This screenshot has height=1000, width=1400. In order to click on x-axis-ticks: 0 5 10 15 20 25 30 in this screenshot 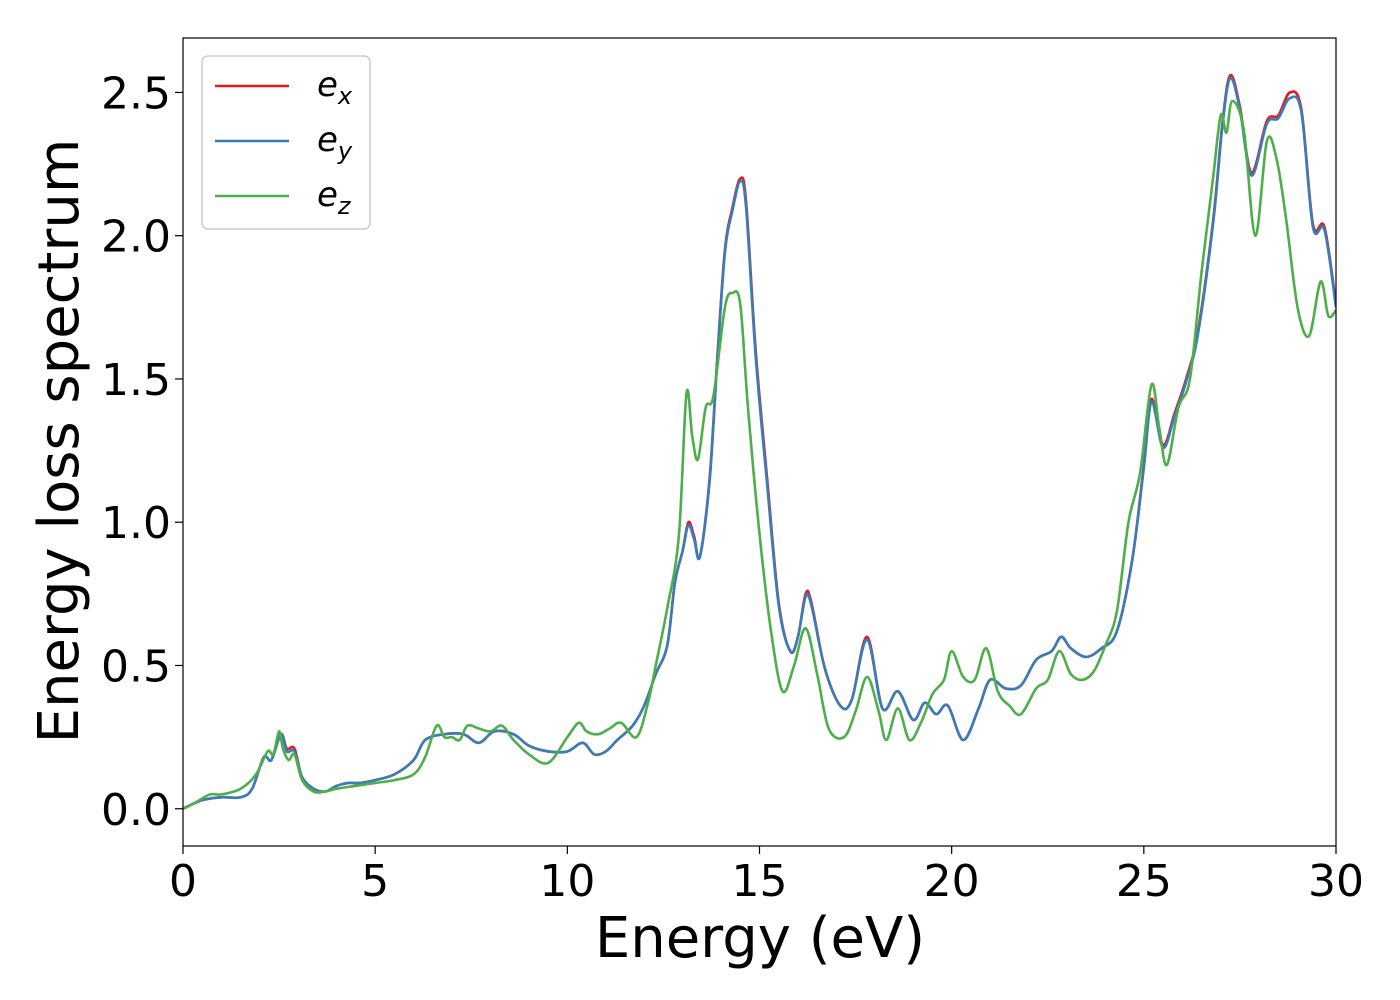, I will do `click(766, 876)`.